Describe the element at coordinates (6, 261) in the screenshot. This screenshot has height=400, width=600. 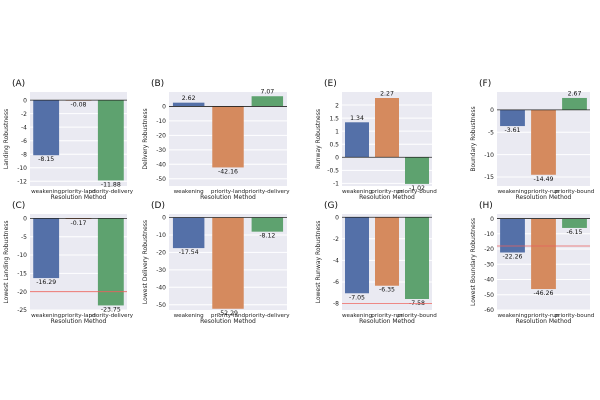
I see `y-axis-label: Lowest Landing Robustness` at that location.